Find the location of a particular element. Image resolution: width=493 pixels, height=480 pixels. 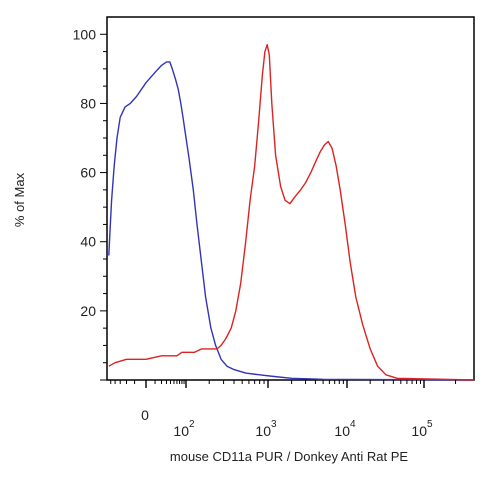

x-tick-label: 0 is located at coordinates (145, 415).